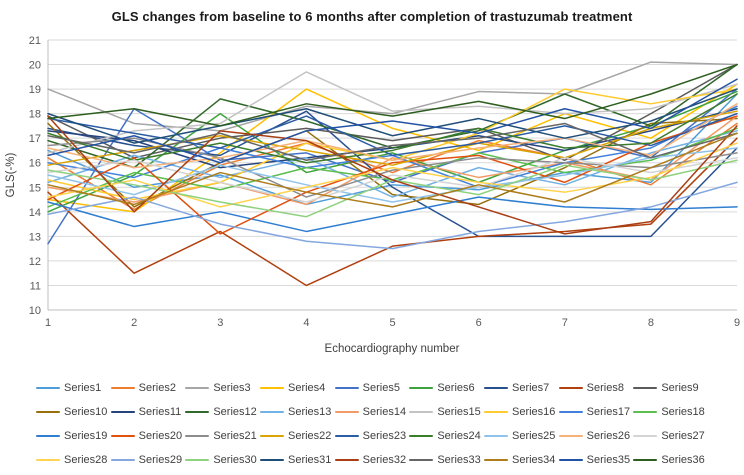  Describe the element at coordinates (680, 387) in the screenshot. I see `legend-label: Series9` at that location.